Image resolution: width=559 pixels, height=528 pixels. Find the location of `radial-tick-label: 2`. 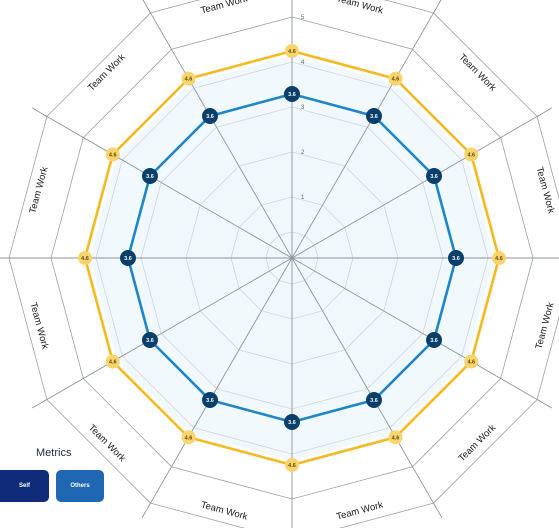

radial-tick-label: 2 is located at coordinates (303, 153).